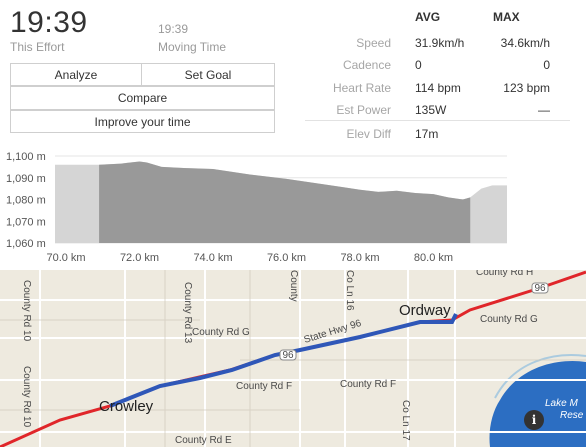 Image resolution: width=586 pixels, height=447 pixels. I want to click on map-info-icon: i, so click(534, 420).